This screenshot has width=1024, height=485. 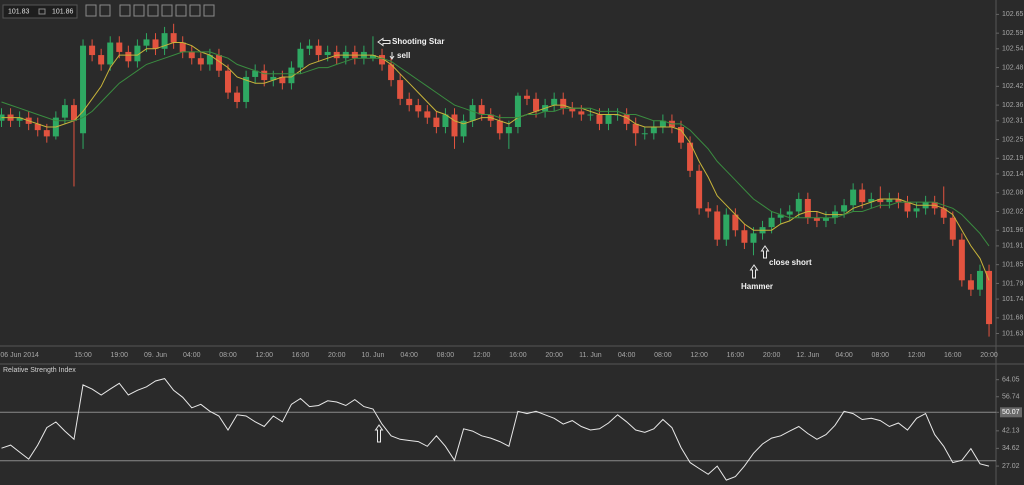 I want to click on y-tick-label: 102.02, so click(x=1013, y=211).